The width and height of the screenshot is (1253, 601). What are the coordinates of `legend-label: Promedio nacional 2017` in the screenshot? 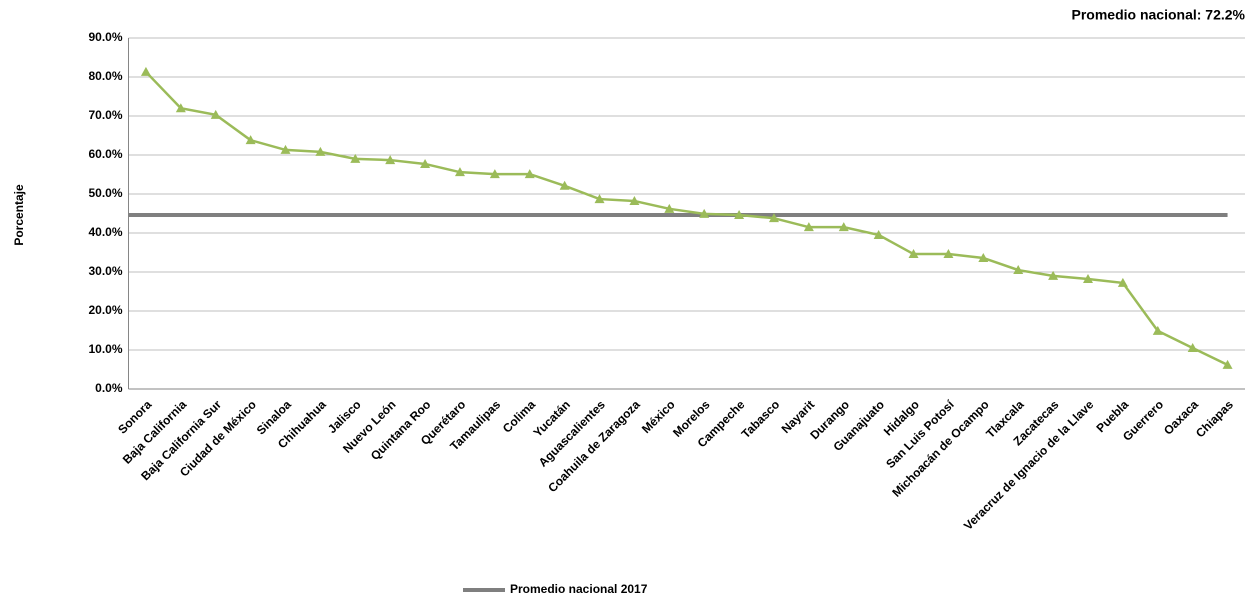 It's located at (579, 589).